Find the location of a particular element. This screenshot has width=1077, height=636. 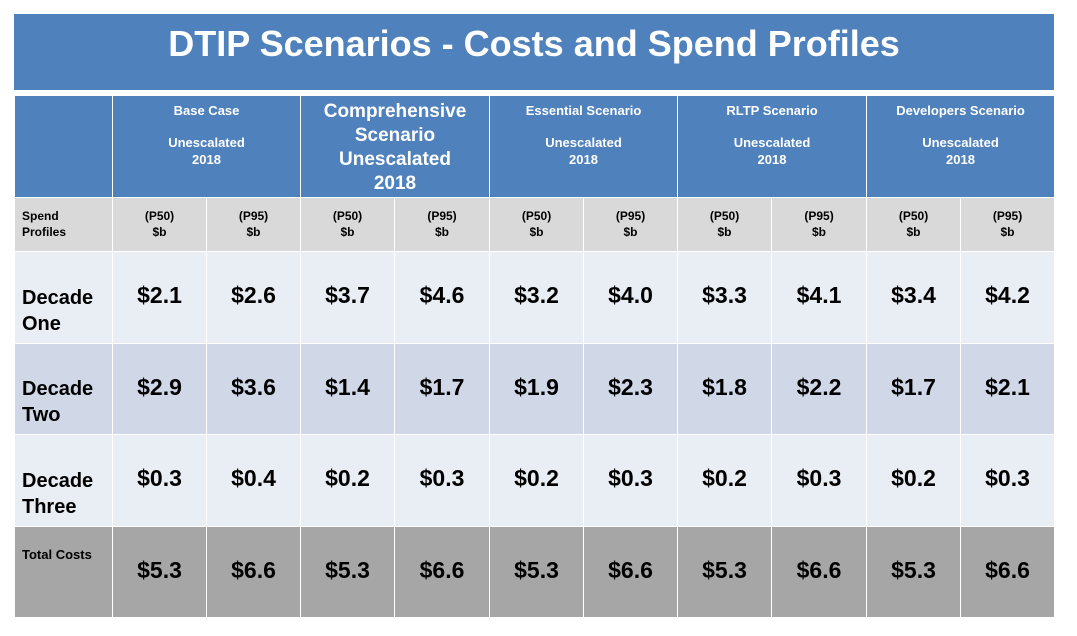

scenario-name: Developers Scenario is located at coordinates (960, 110).